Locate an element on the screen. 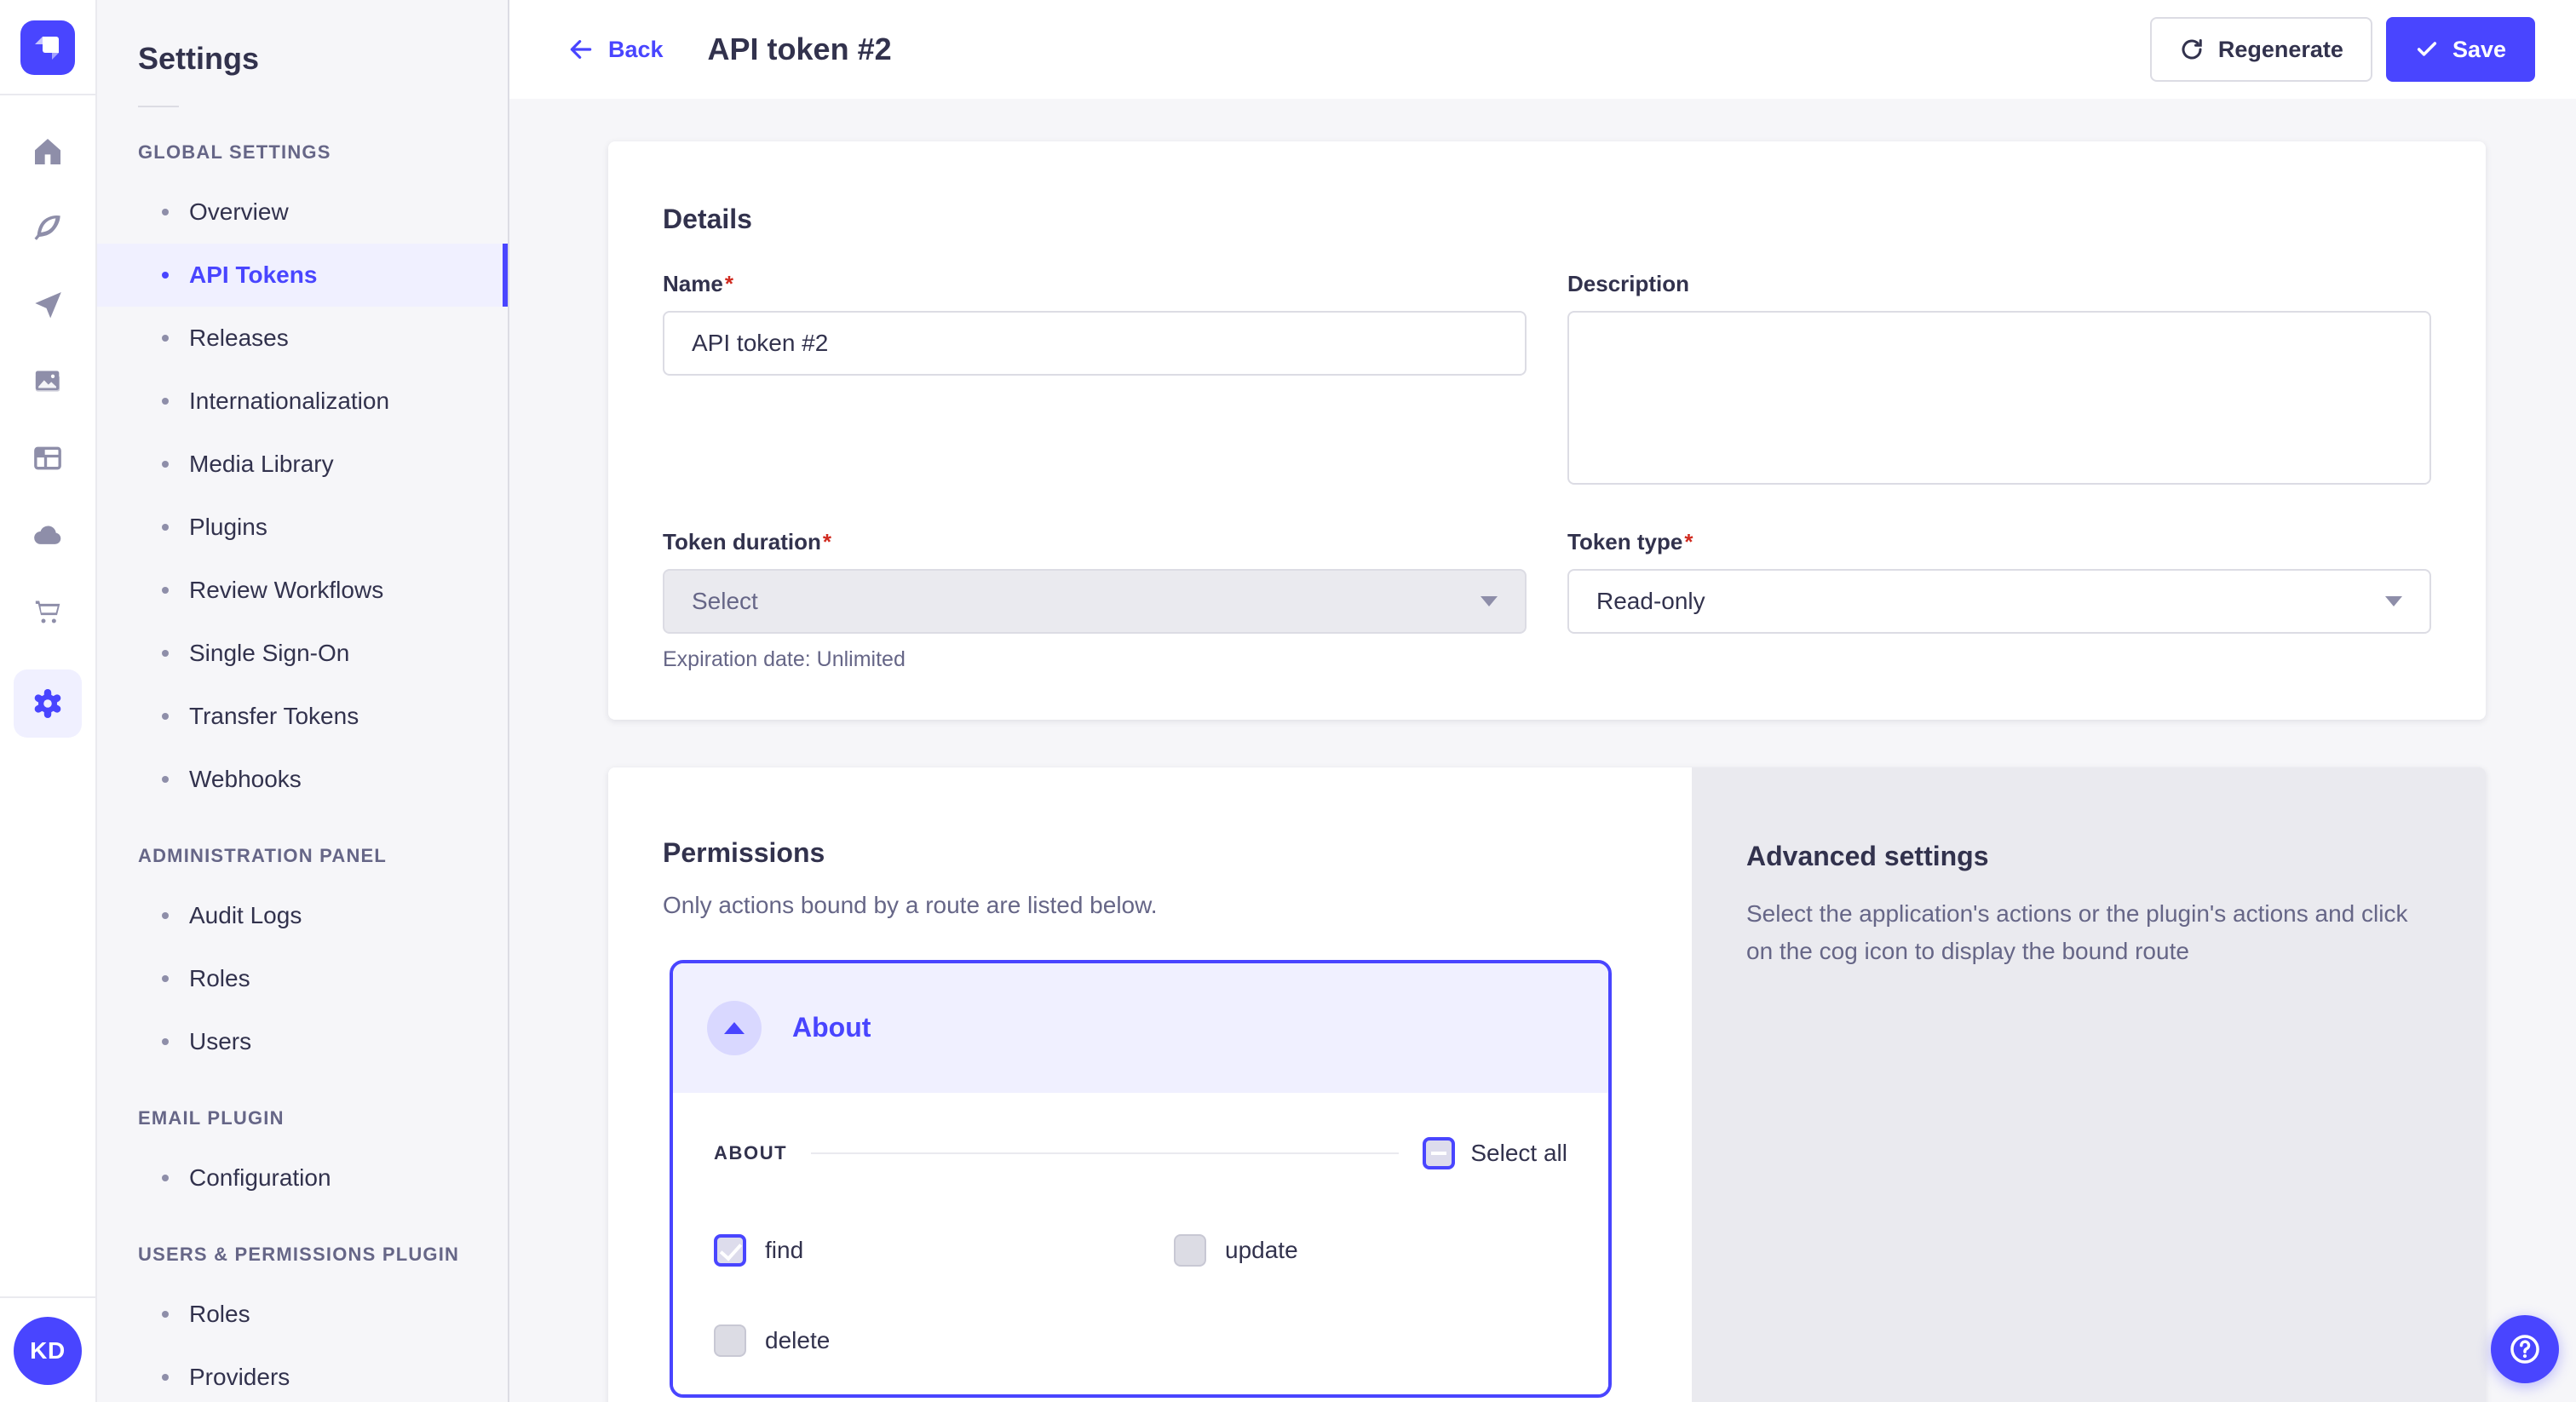 The width and height of the screenshot is (2576, 1402). avatar: KD is located at coordinates (48, 1351).